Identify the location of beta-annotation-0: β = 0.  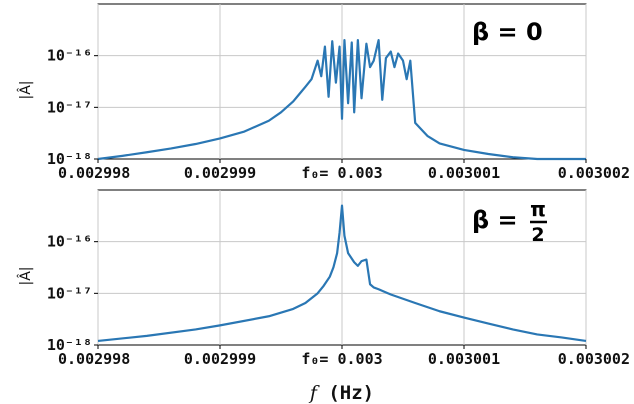
(507, 32).